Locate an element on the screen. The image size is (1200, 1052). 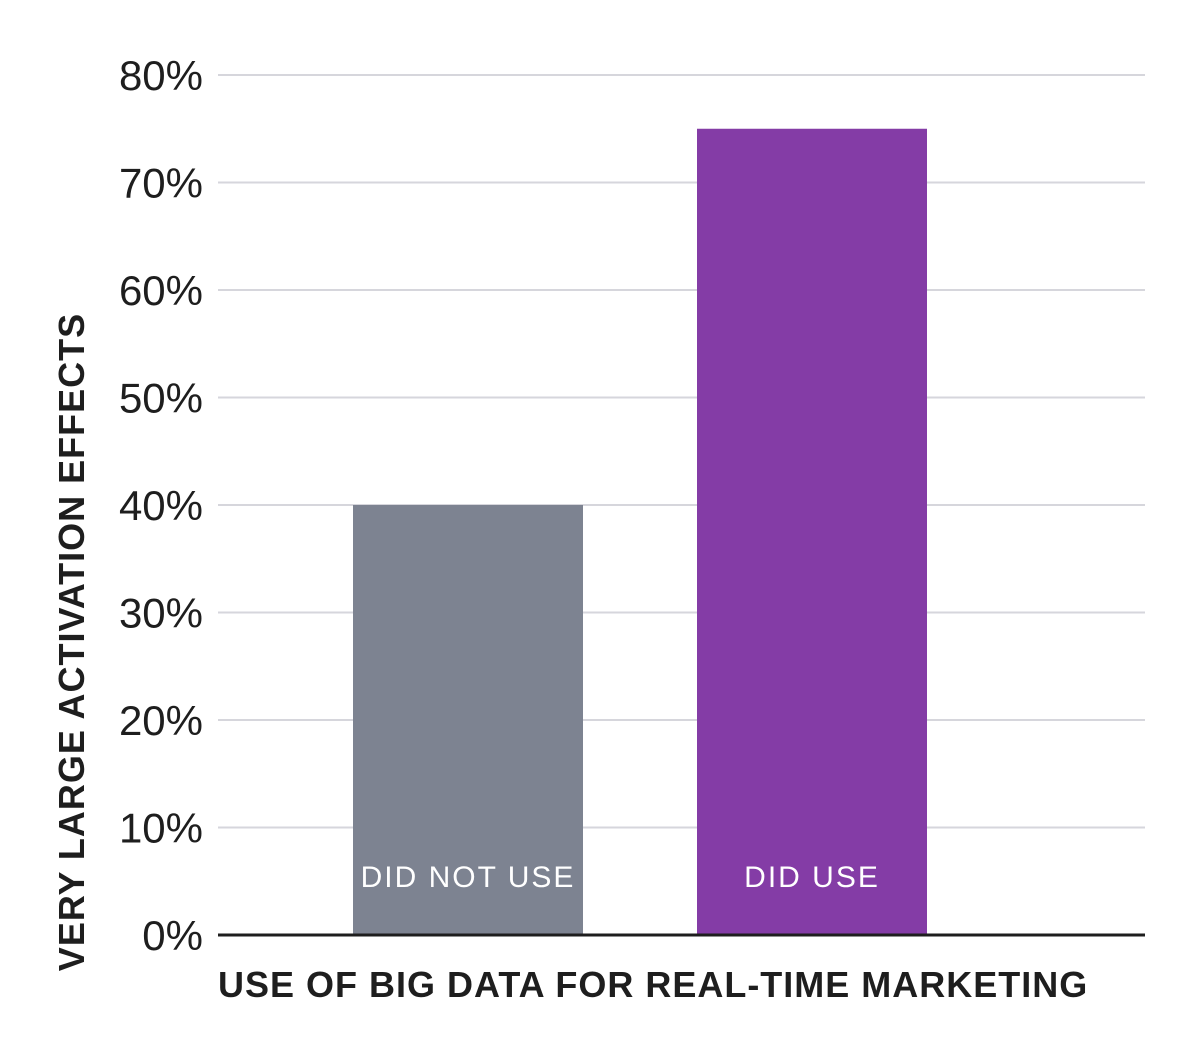
y-axis-ticks: 0% 10% 20% 30% 40% 50% 60% 70% 80% is located at coordinates (161, 505).